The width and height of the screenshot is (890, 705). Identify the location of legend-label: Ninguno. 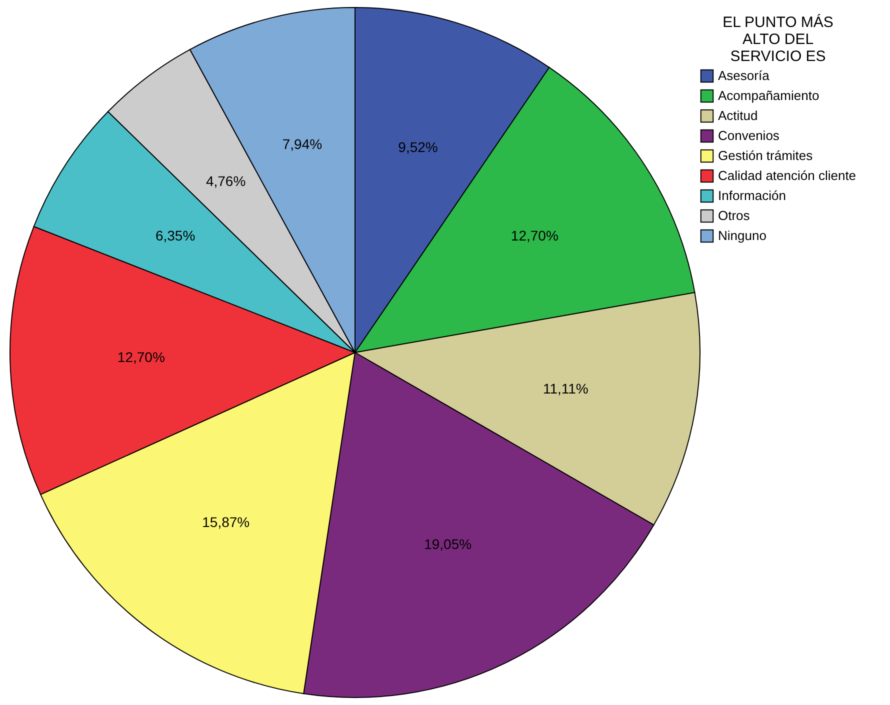
(742, 235).